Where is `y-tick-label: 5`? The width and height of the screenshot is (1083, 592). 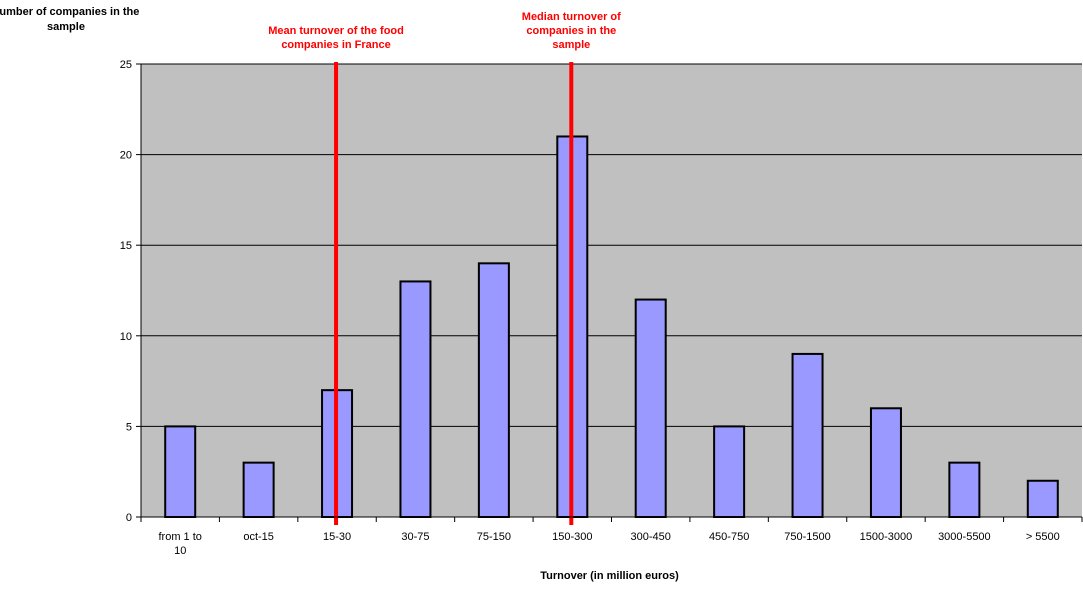 y-tick-label: 5 is located at coordinates (129, 427).